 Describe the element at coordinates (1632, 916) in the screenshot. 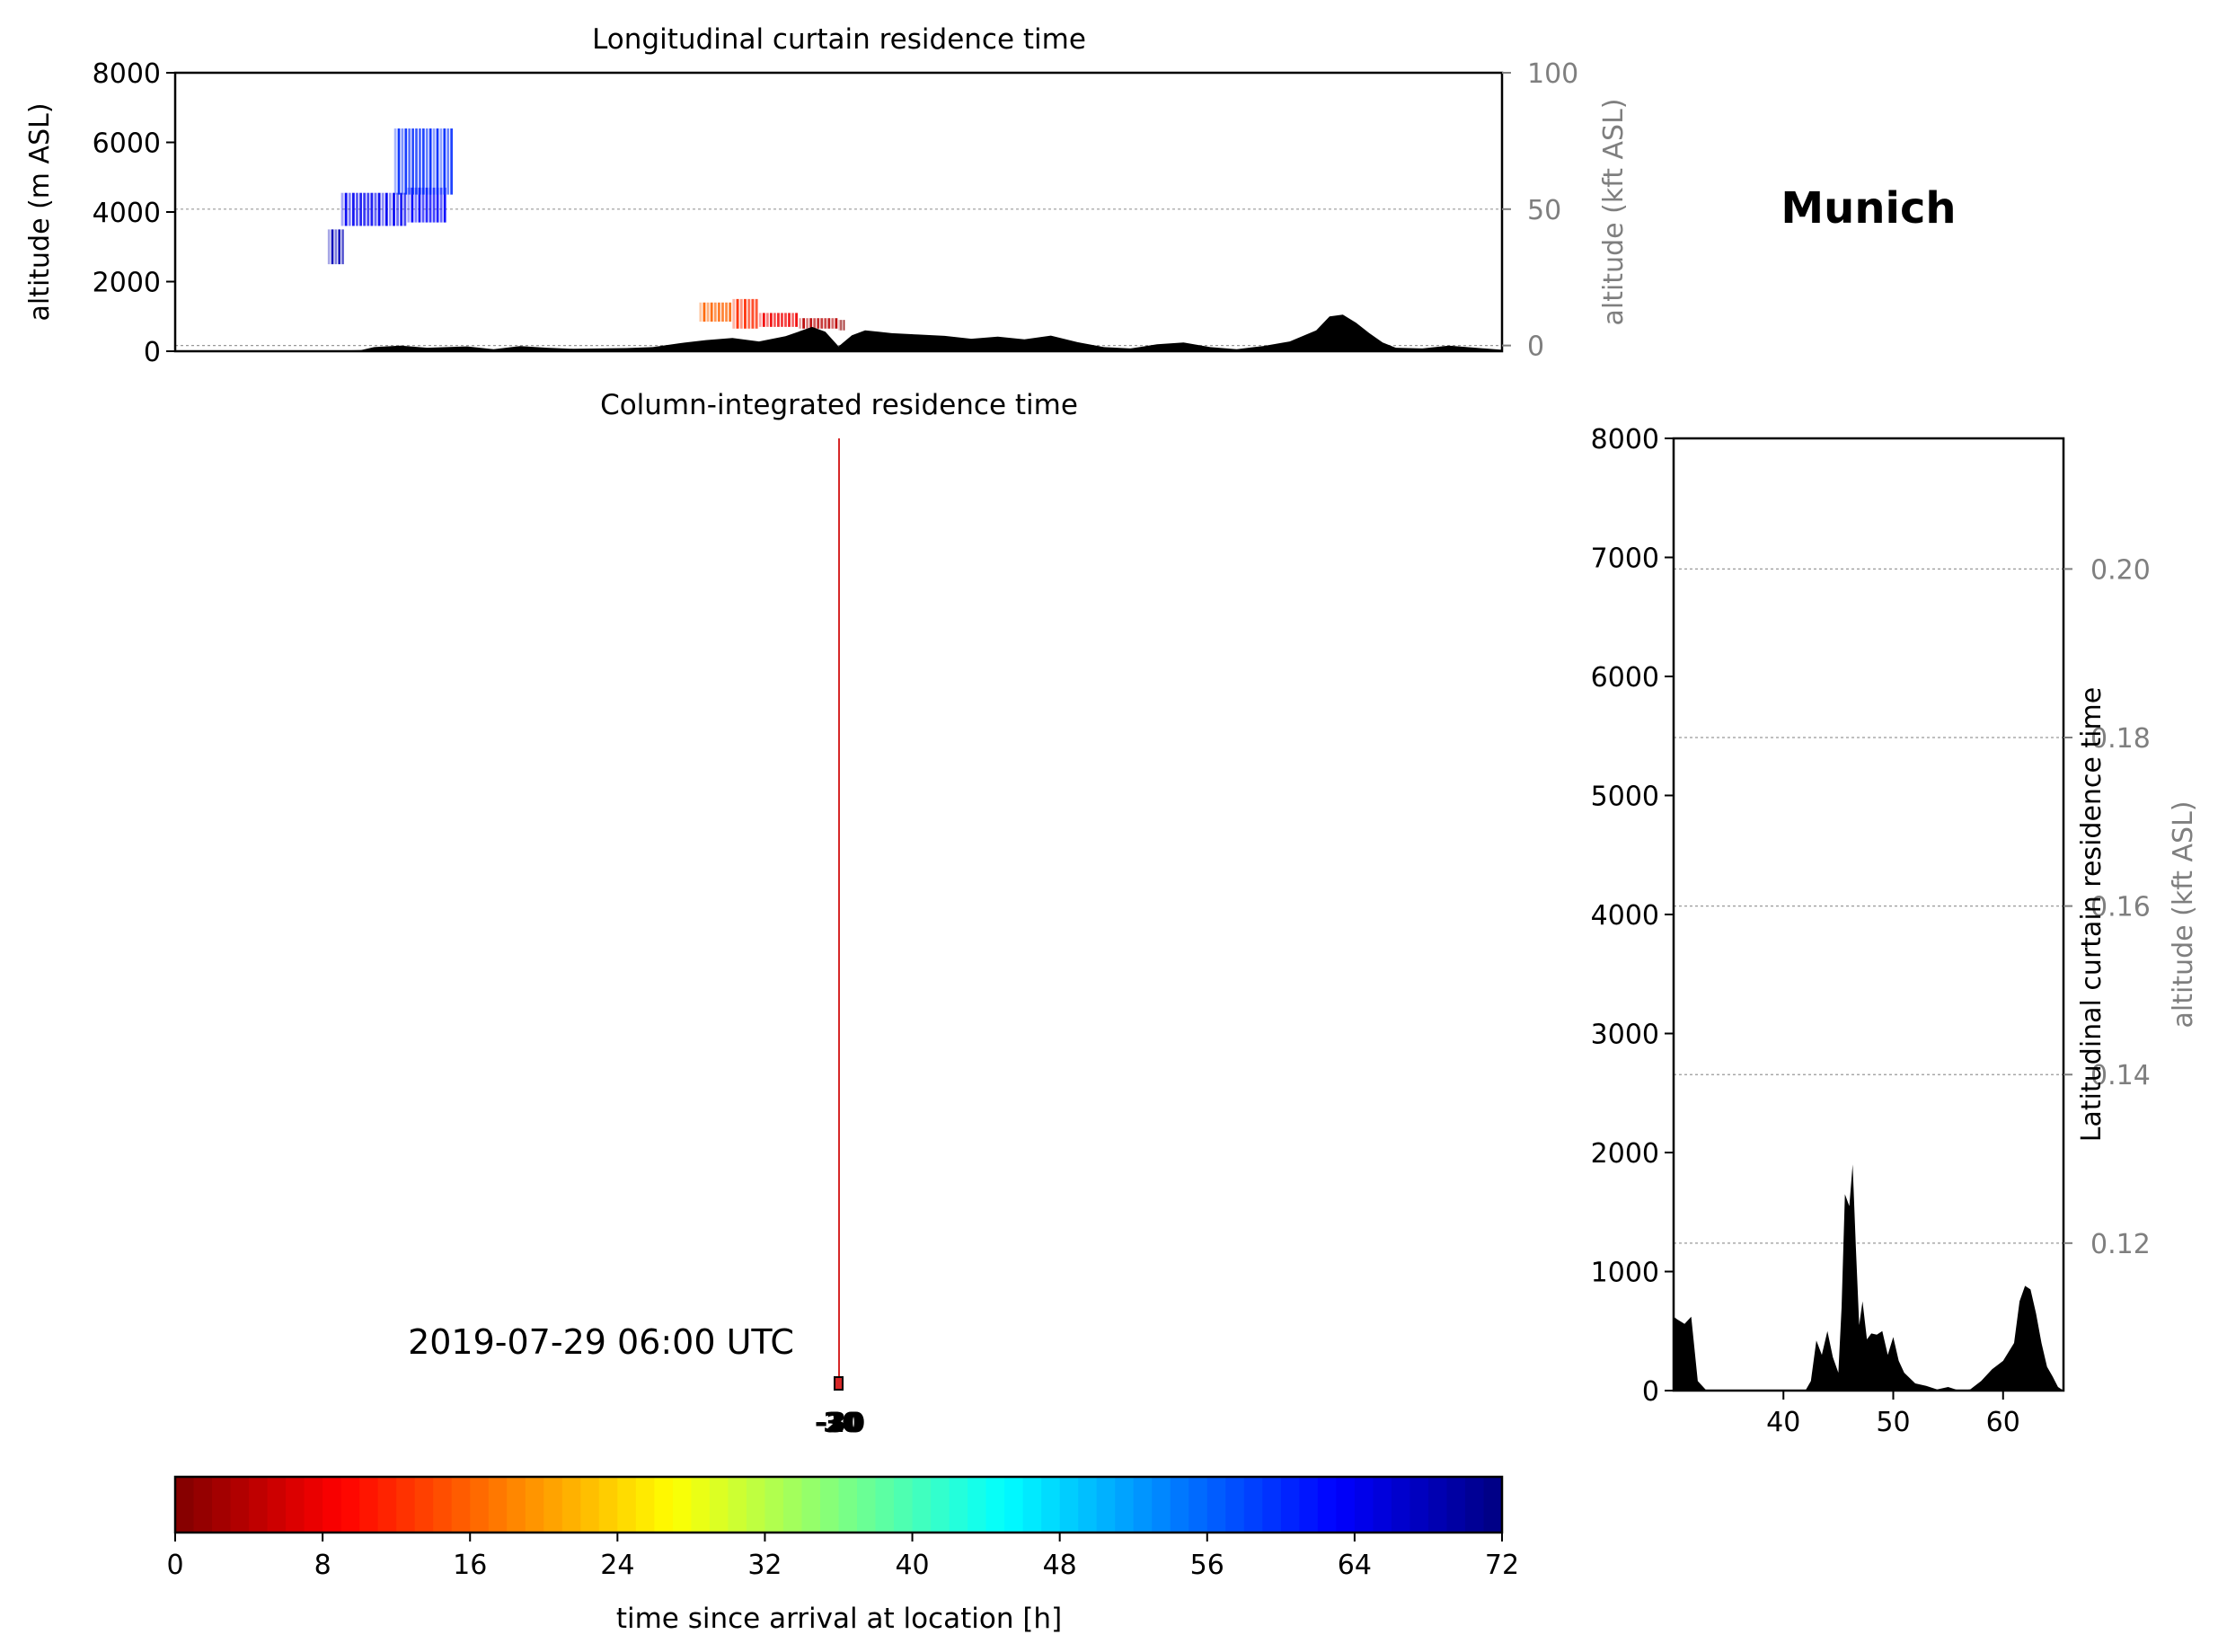

I see `latitudinal-y-ticks: 0 1000 2000 3000 4000 5000 6000 7000 8000` at that location.